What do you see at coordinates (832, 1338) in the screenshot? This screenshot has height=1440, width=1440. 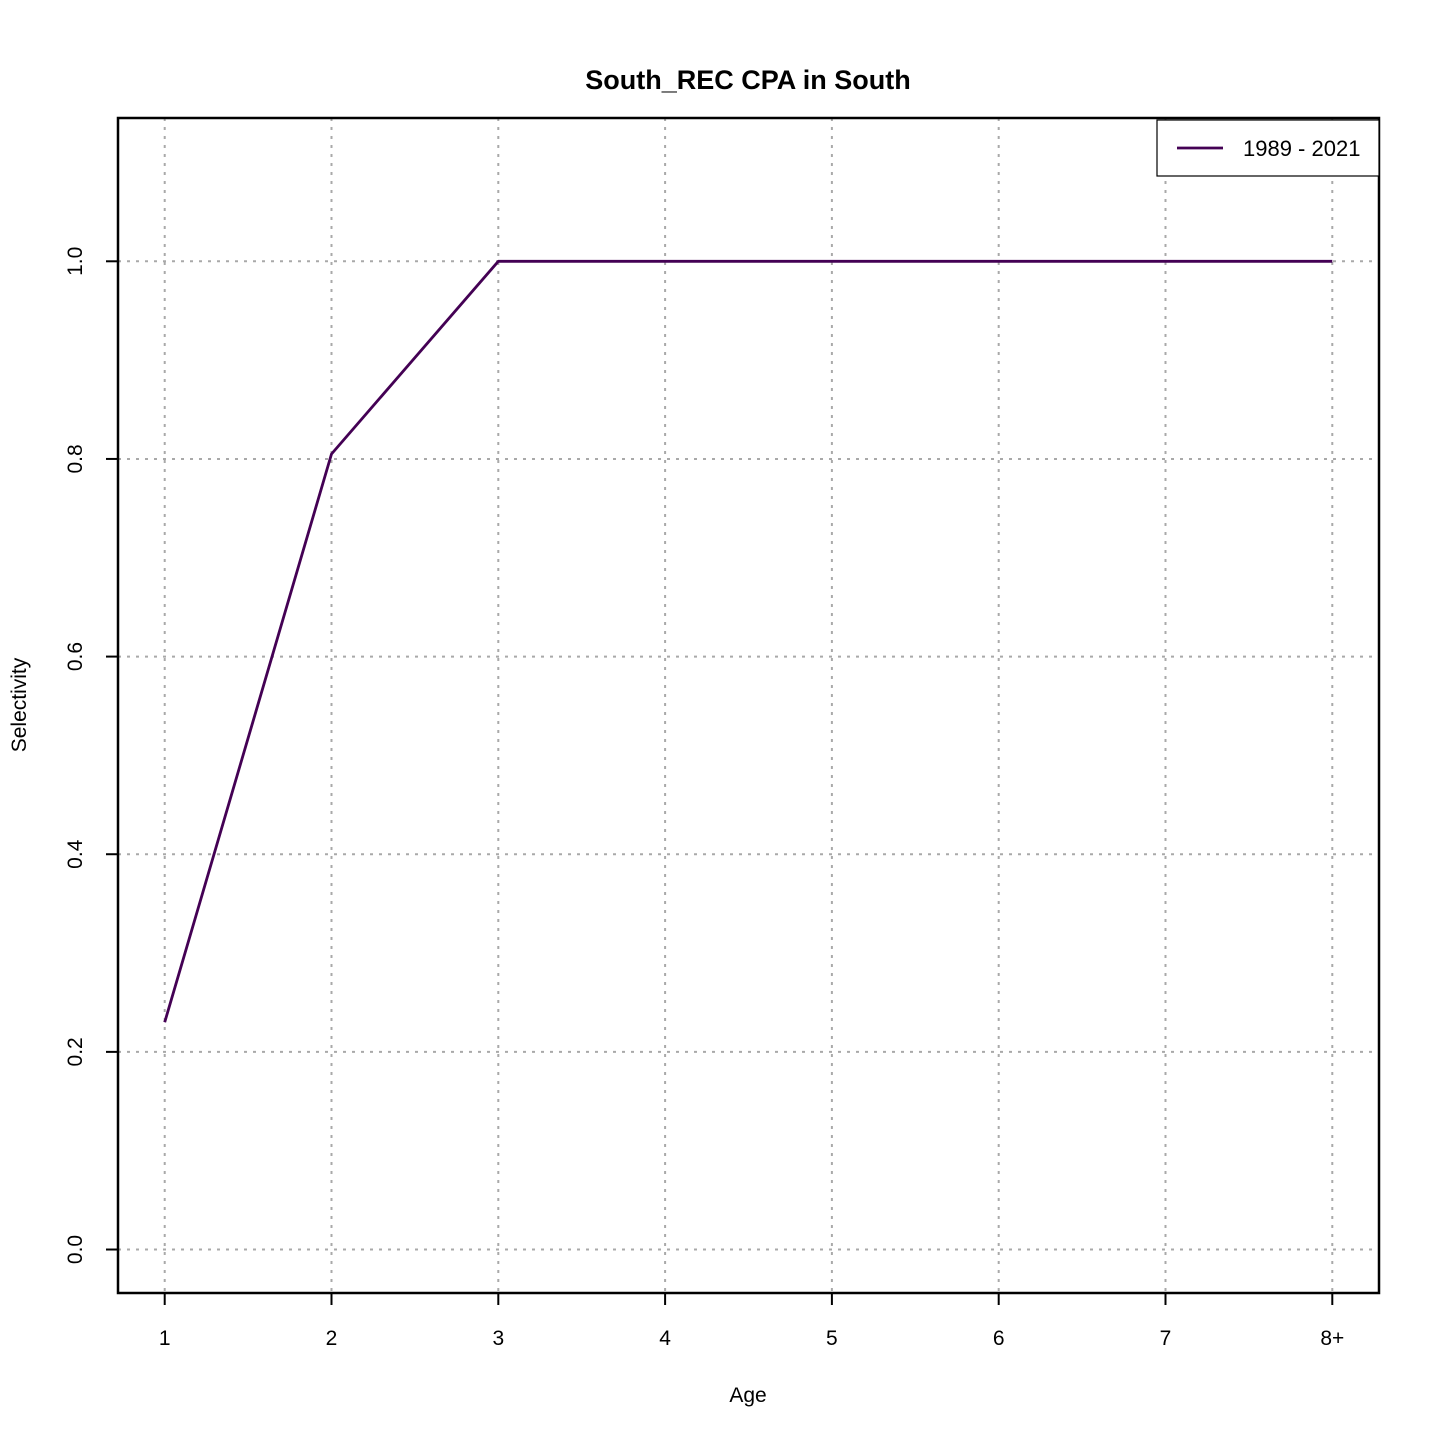 I see `x-tick-label: 5` at bounding box center [832, 1338].